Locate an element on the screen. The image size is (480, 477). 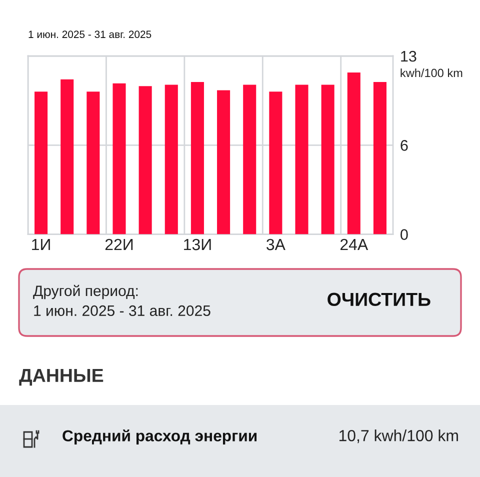
chart-title: 1 июн. 2025 - 31 авг. 2025 is located at coordinates (90, 34).